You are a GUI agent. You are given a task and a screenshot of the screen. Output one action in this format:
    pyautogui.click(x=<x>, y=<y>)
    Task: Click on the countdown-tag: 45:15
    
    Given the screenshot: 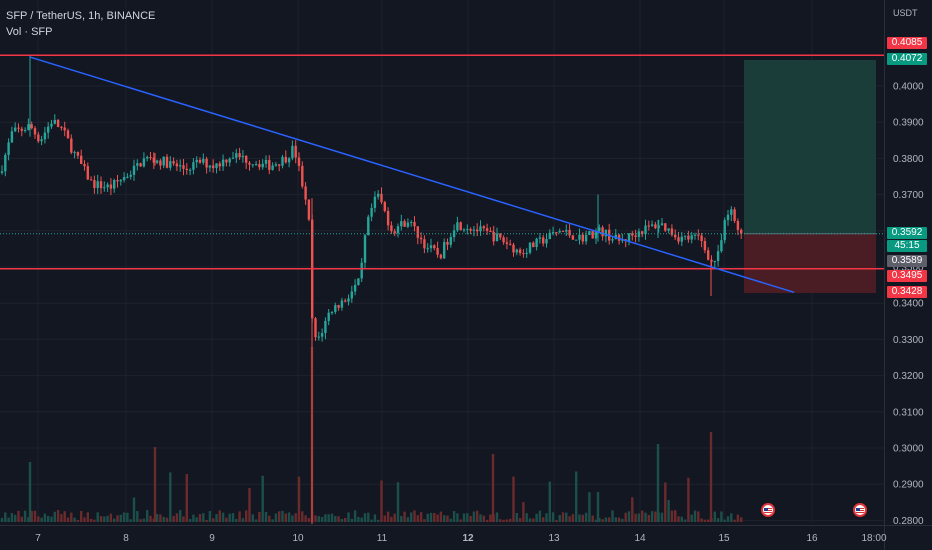 What is the action you would take?
    pyautogui.click(x=907, y=246)
    